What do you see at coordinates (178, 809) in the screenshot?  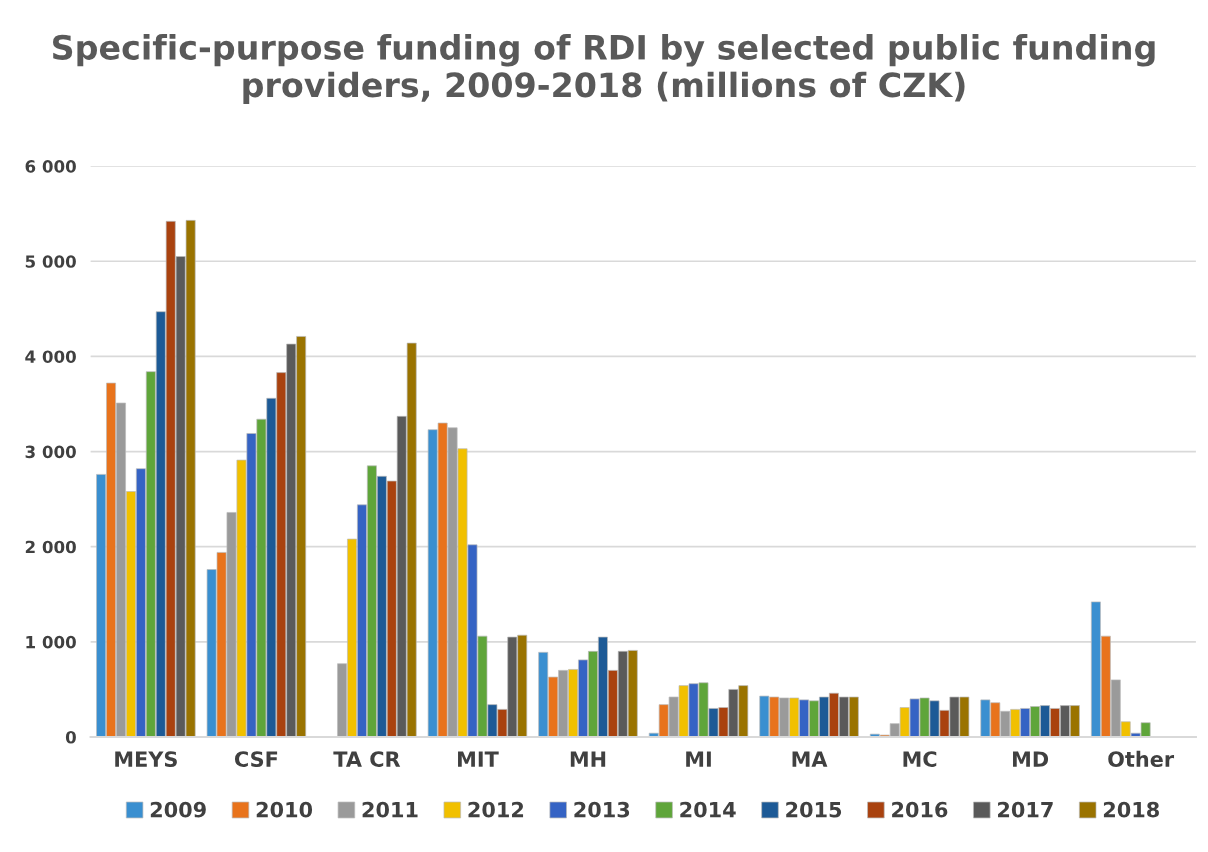 I see `legend-label: 2009` at bounding box center [178, 809].